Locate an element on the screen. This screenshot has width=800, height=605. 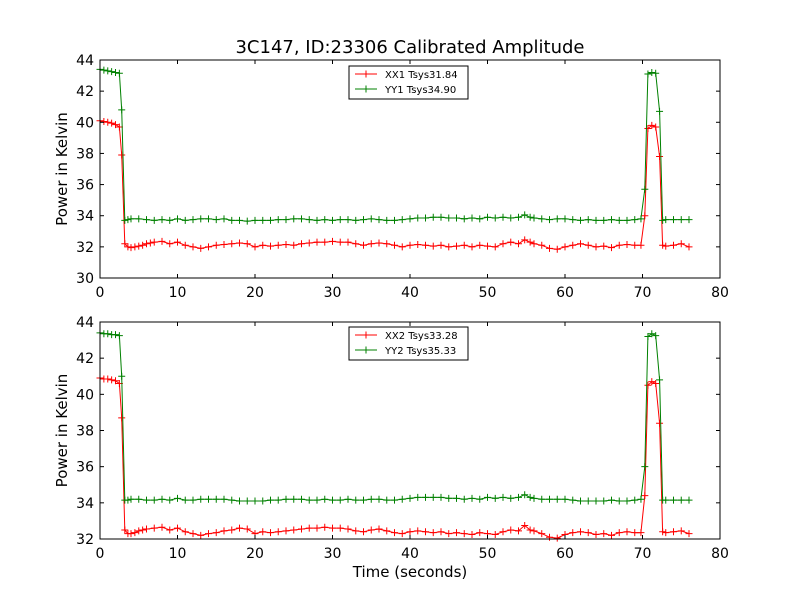
x-tick-label: 20 is located at coordinates (255, 293).